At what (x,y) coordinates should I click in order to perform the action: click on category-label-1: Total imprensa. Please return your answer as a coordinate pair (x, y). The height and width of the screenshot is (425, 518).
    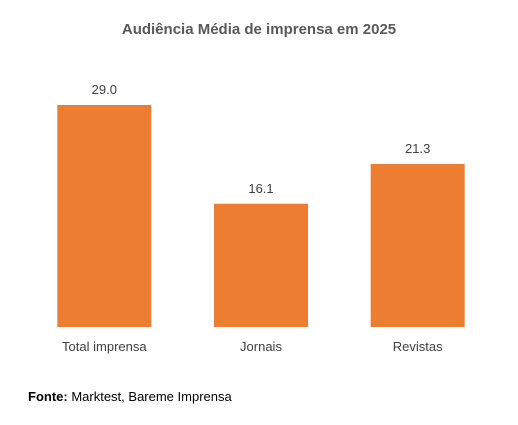
    Looking at the image, I should click on (104, 346).